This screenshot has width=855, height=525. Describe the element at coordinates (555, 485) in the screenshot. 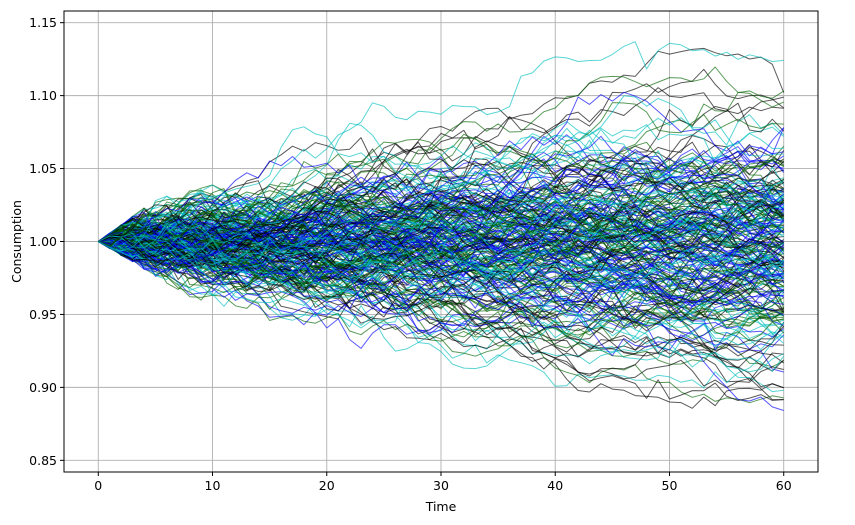

I see `x-tick-label: 40` at that location.